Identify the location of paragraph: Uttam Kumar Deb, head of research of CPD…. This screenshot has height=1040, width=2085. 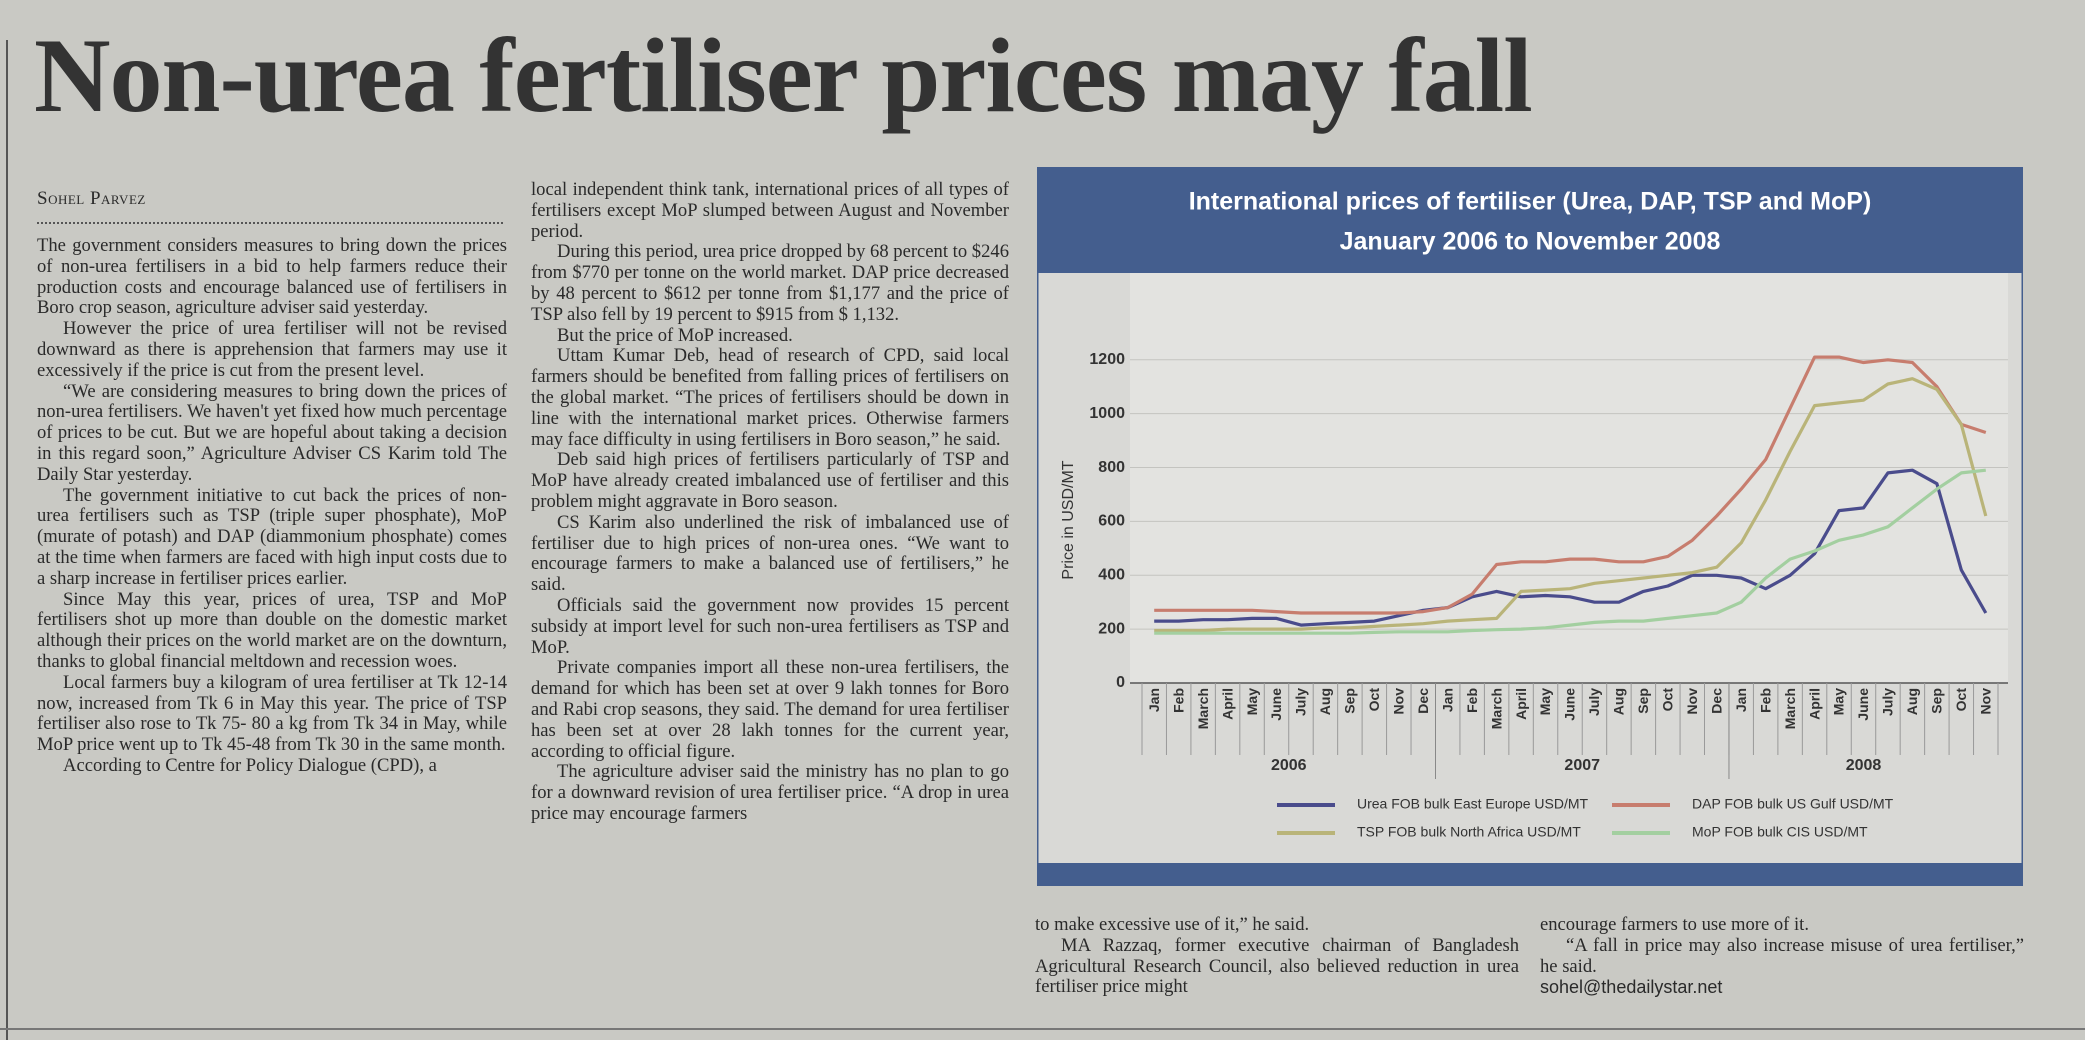
(770, 397).